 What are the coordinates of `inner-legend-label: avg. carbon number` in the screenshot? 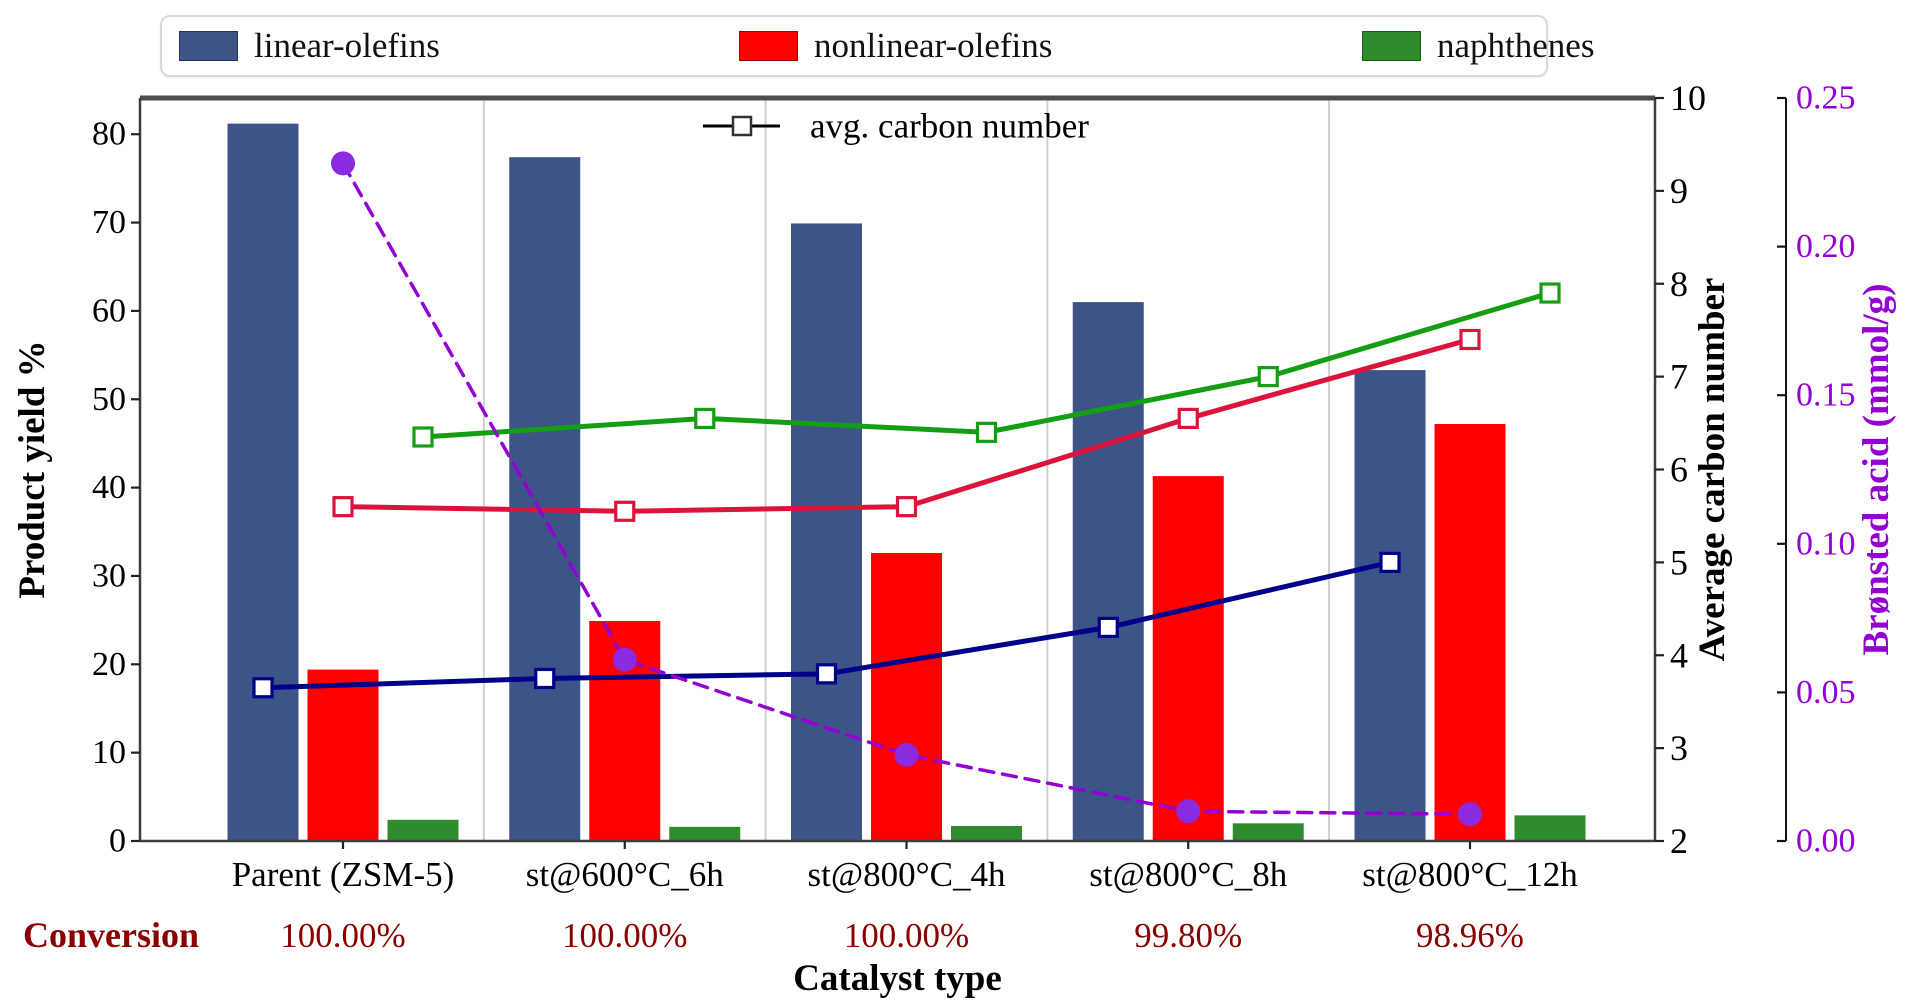 It's located at (949, 126).